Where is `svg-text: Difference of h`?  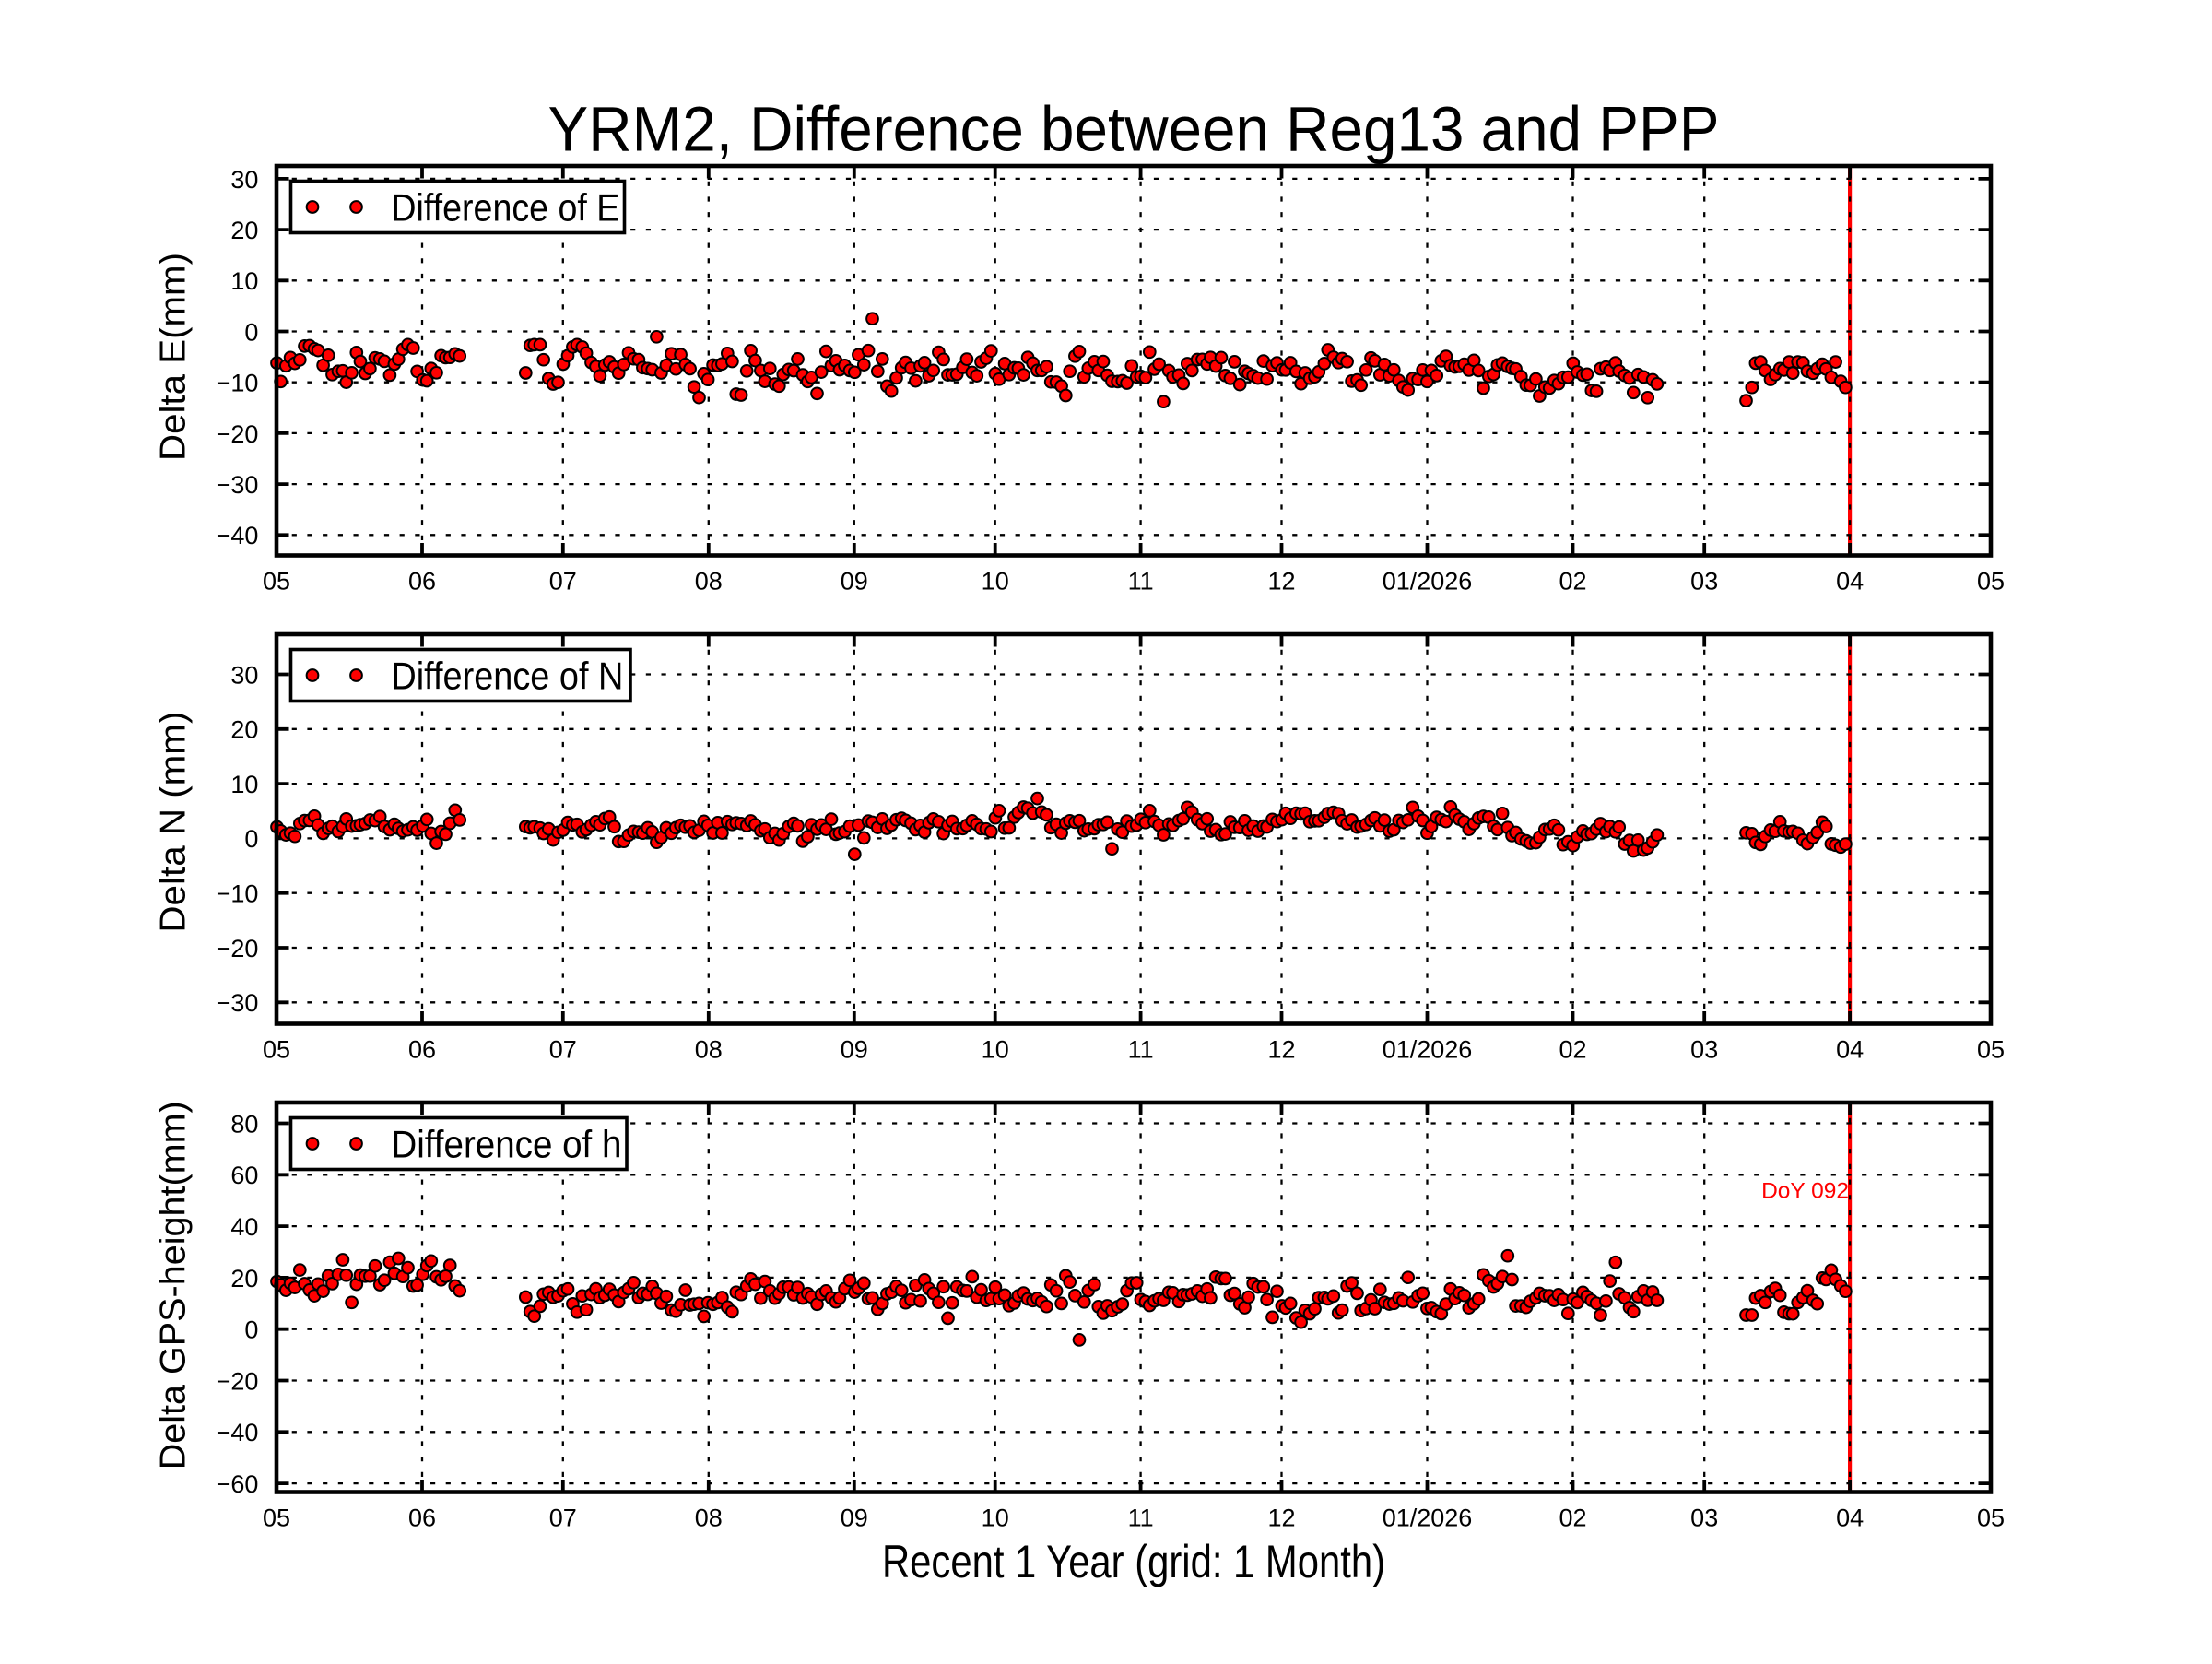
svg-text: Difference of h is located at coordinates (506, 1144).